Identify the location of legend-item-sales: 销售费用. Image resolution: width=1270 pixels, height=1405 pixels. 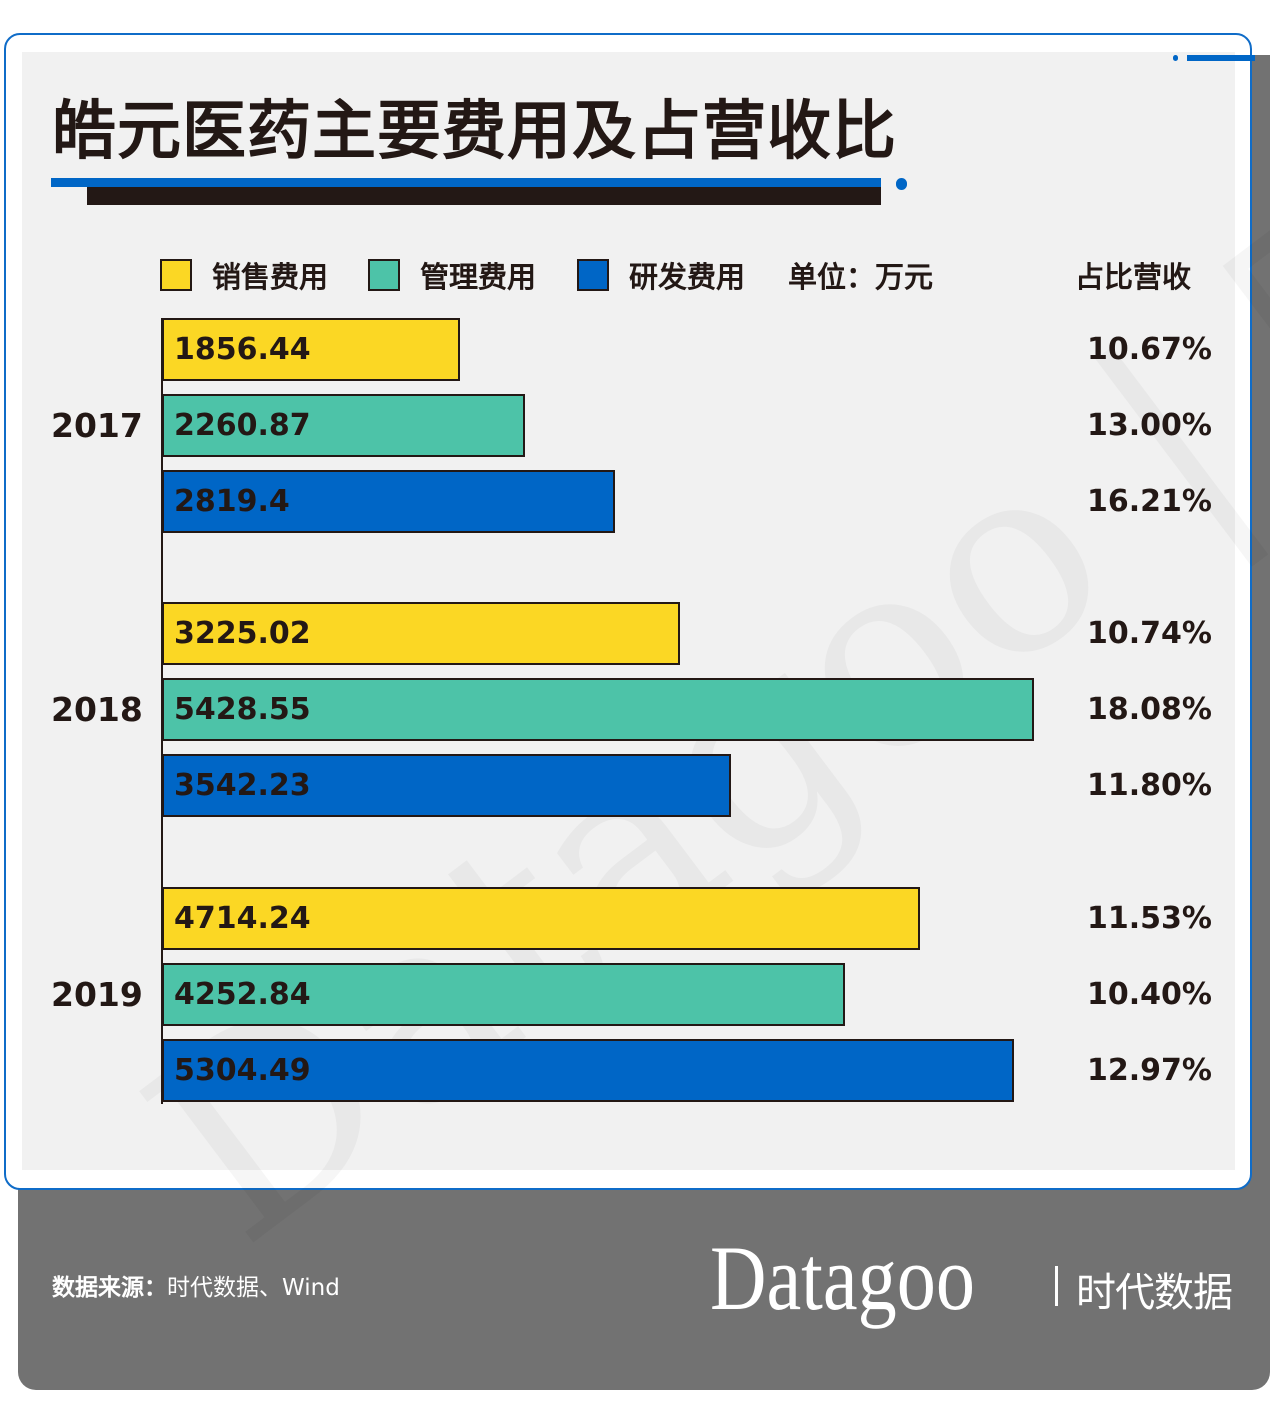
(244, 275).